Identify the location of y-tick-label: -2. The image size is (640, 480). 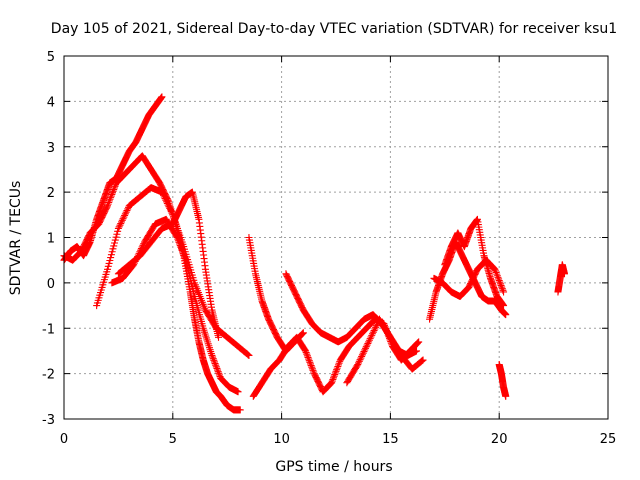
(48, 375).